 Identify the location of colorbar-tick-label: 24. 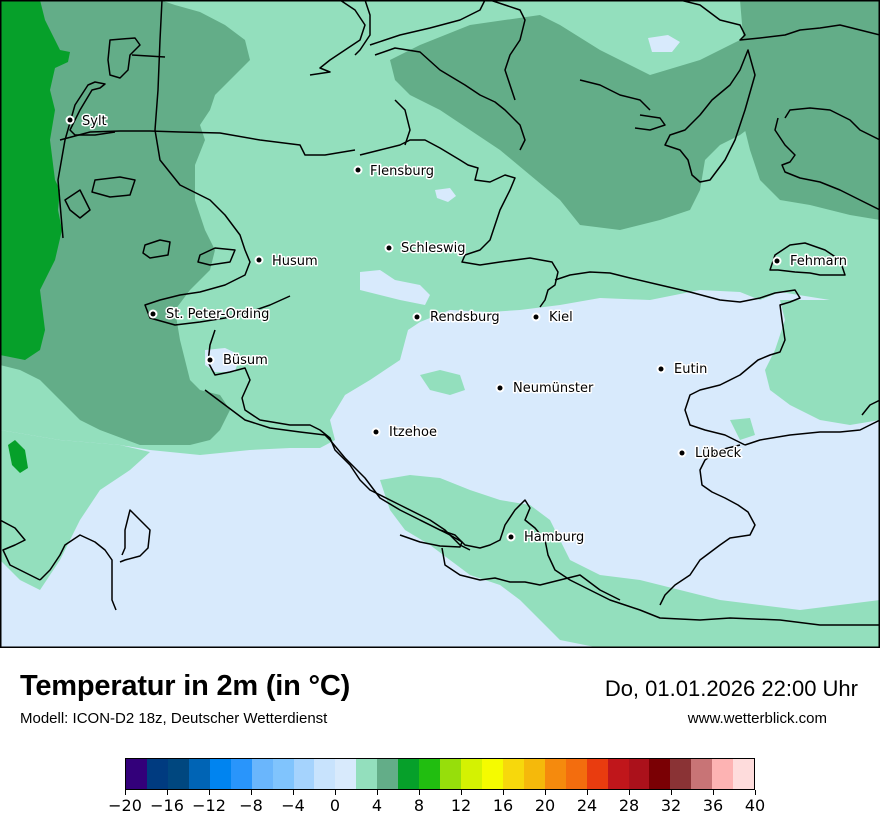
(587, 805).